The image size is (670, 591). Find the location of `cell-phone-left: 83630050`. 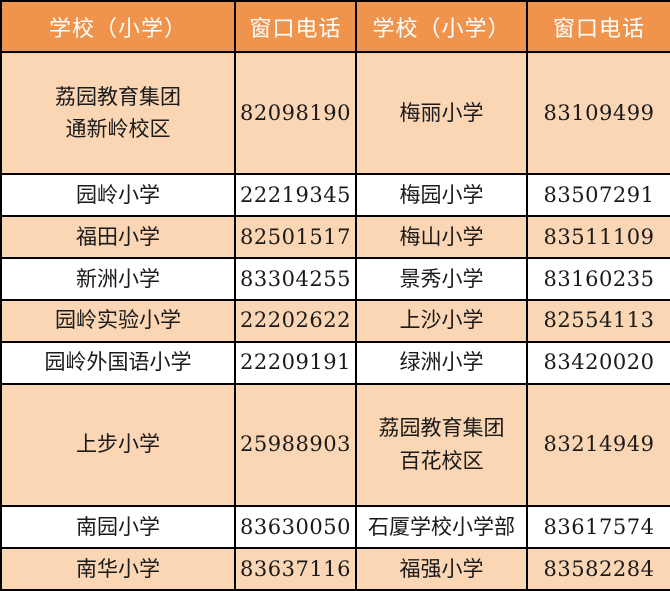

cell-phone-left: 83630050 is located at coordinates (295, 527).